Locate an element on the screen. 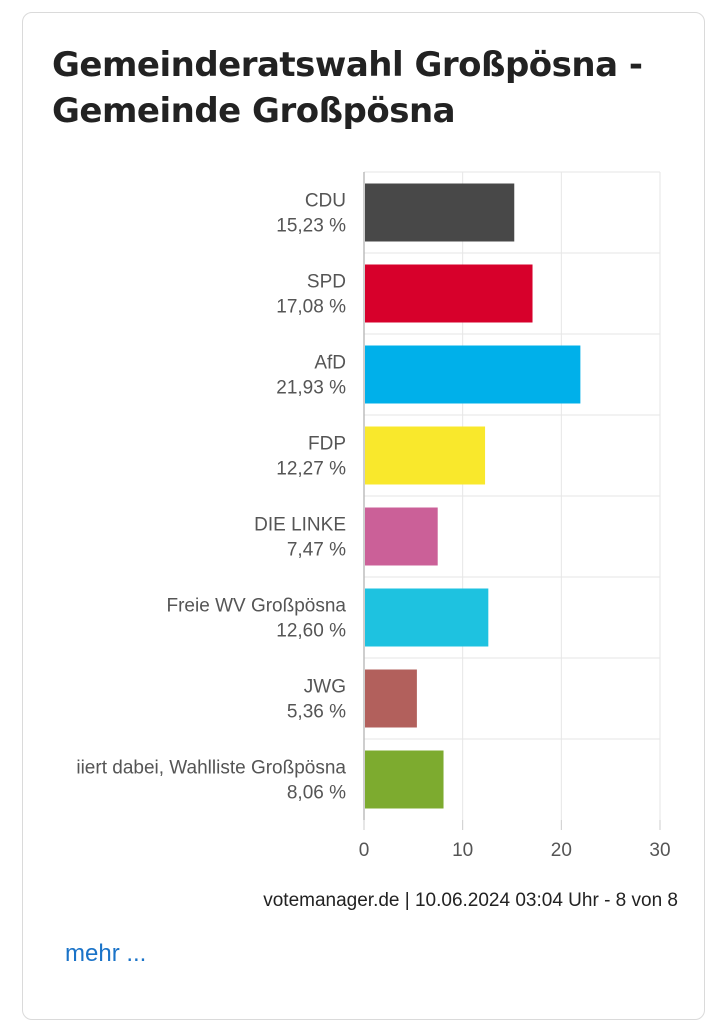 Image resolution: width=713 pixels, height=1024 pixels. value-label: 7,47 % is located at coordinates (316, 550).